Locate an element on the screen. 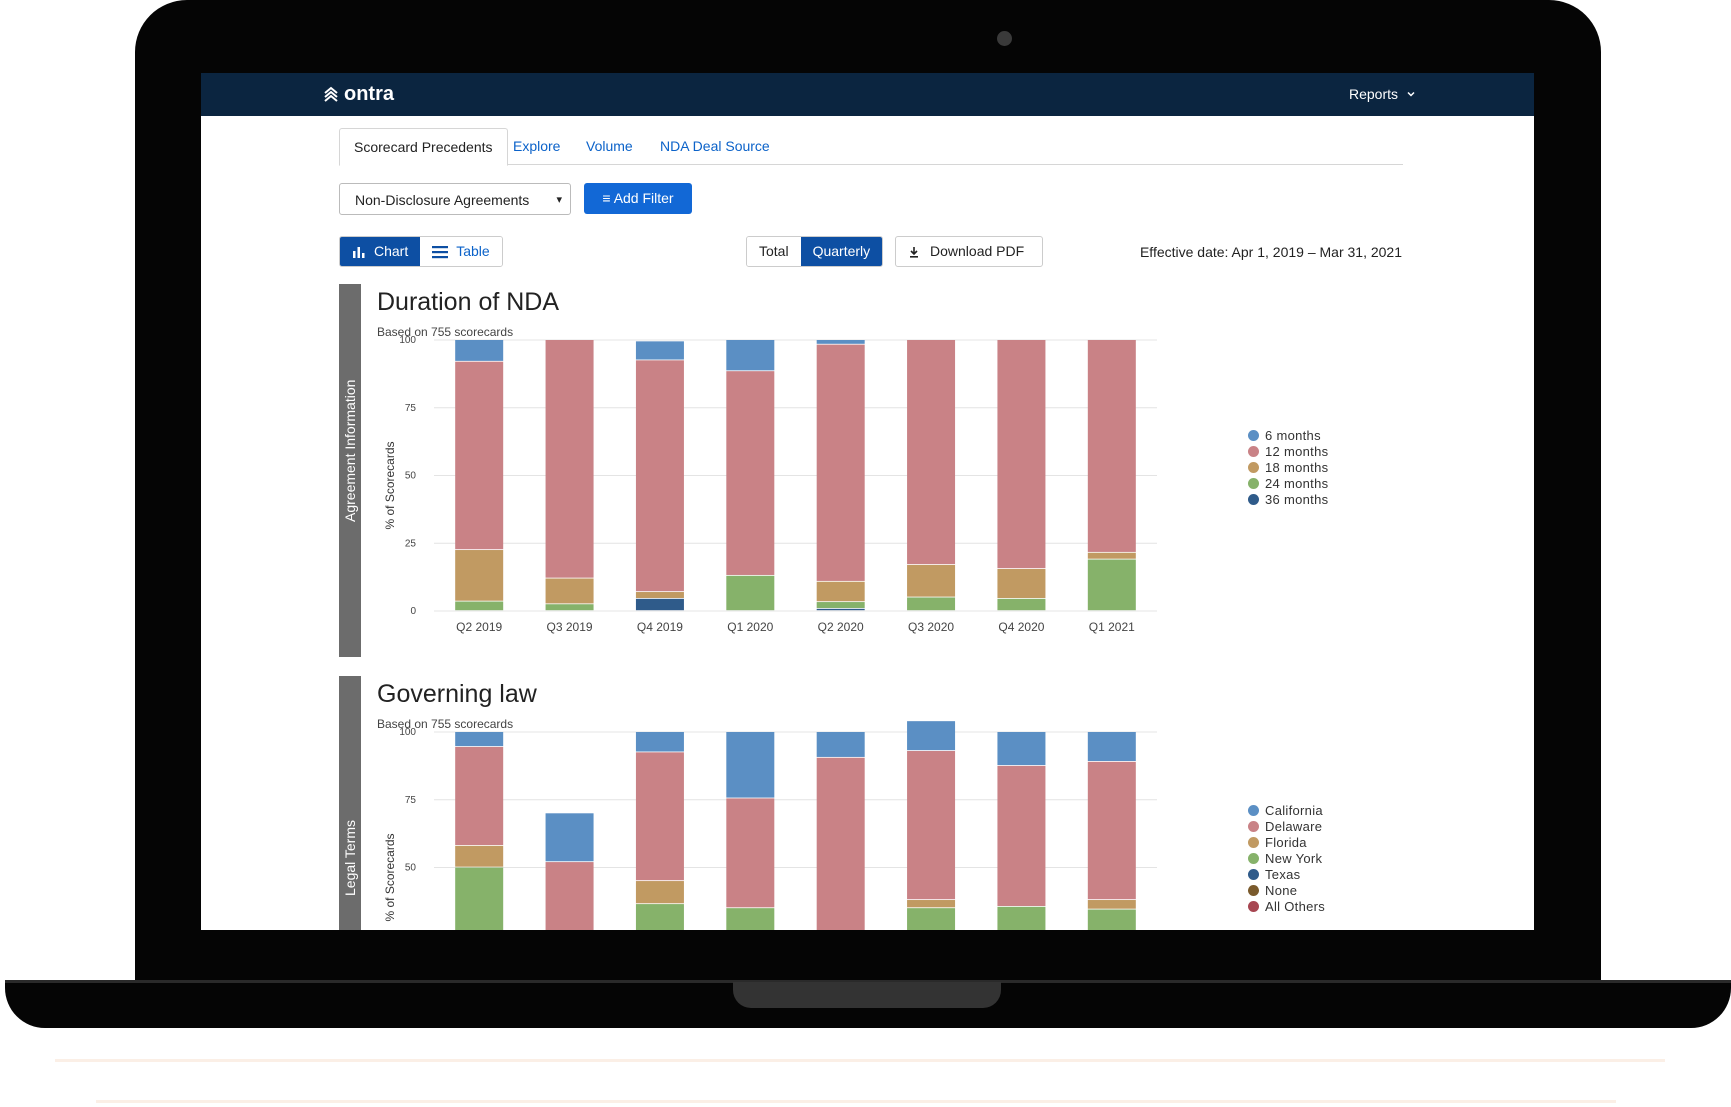  ontra-logo: ontra is located at coordinates (358, 94).